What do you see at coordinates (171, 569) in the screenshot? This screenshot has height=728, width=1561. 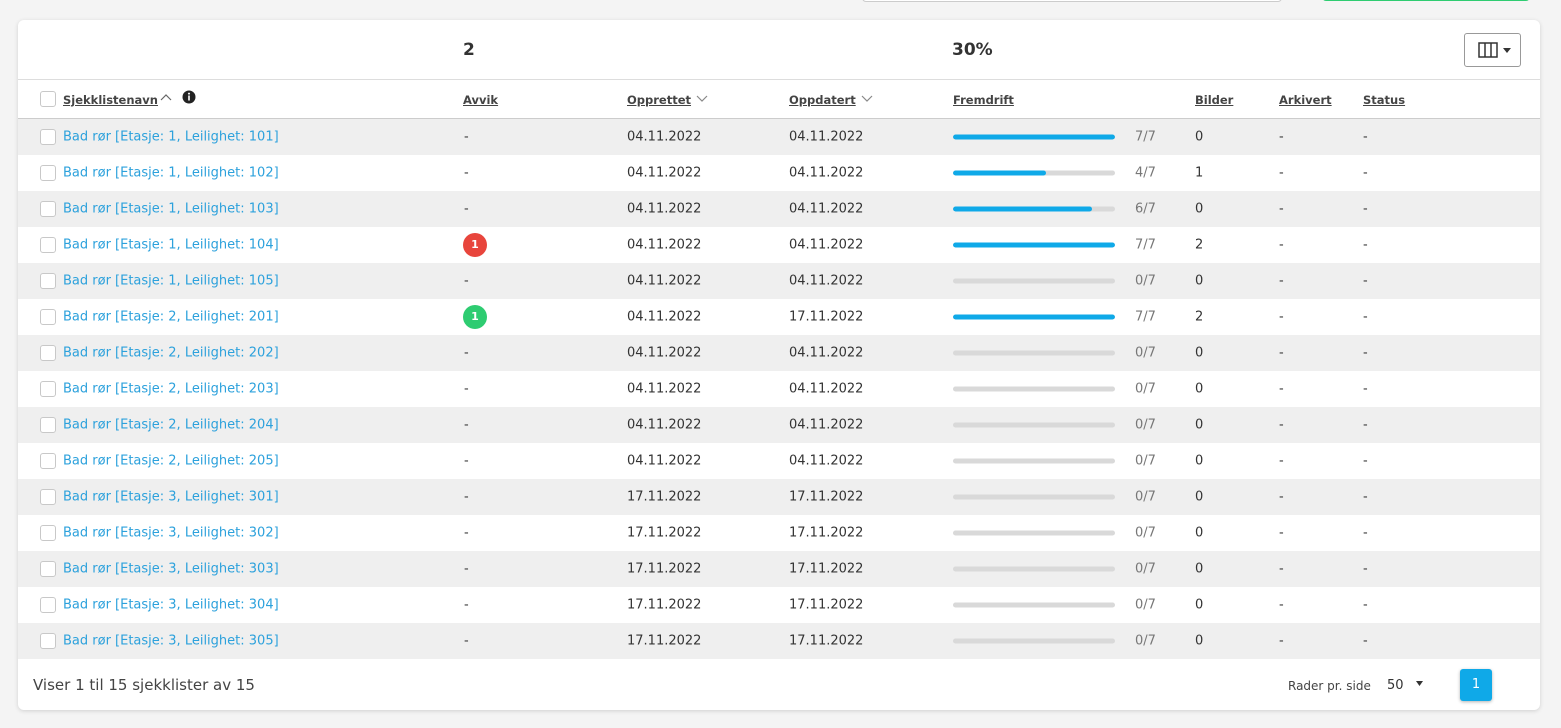 I see `checklist-link: Bad rør [Etasje: 3, Leilighet: 303]` at bounding box center [171, 569].